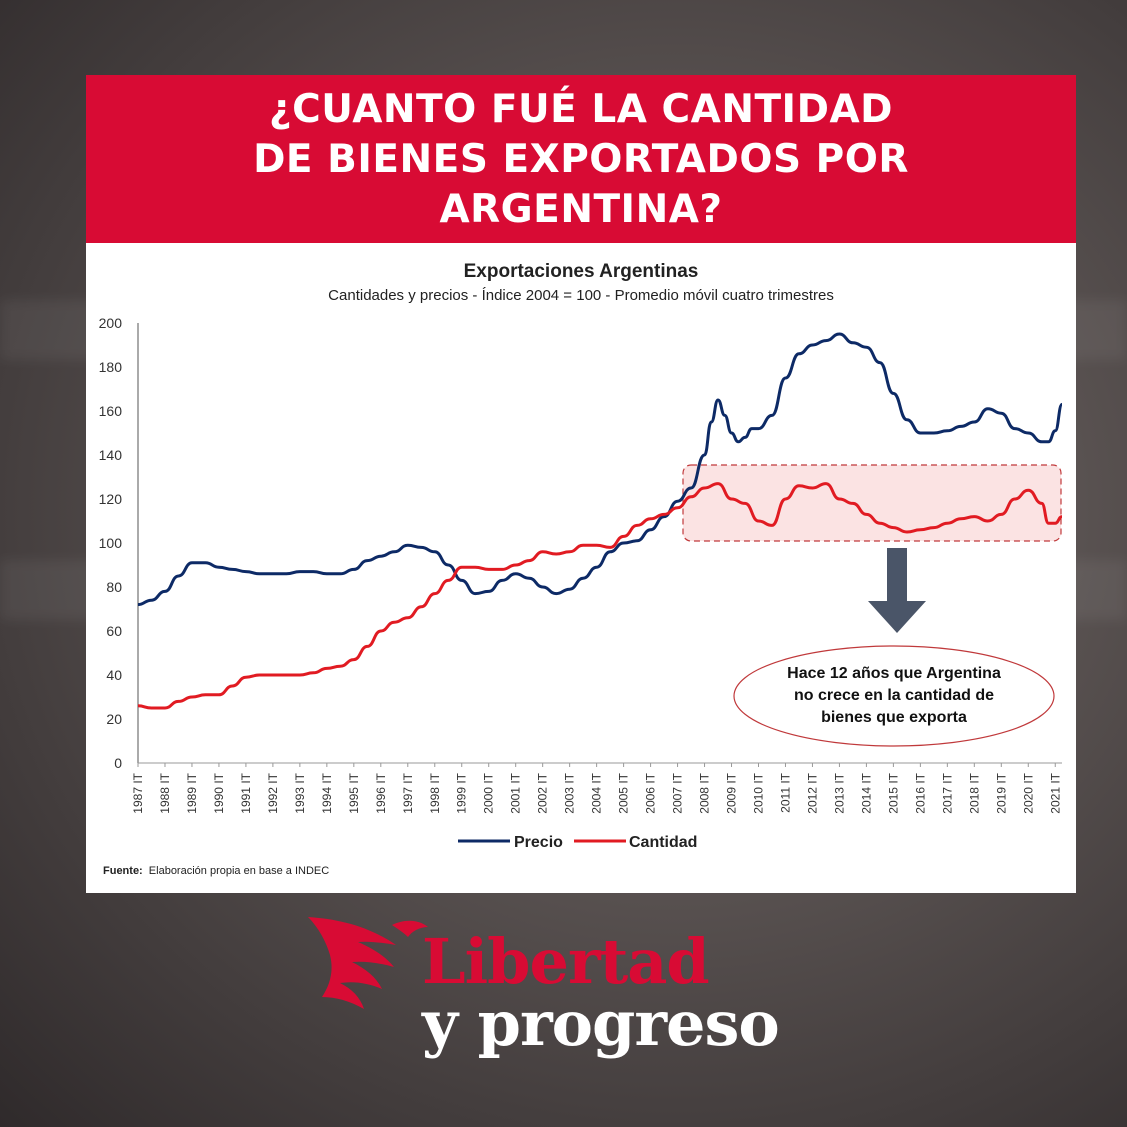 The height and width of the screenshot is (1127, 1127). I want to click on x-tick-label: 1998 IT, so click(435, 792).